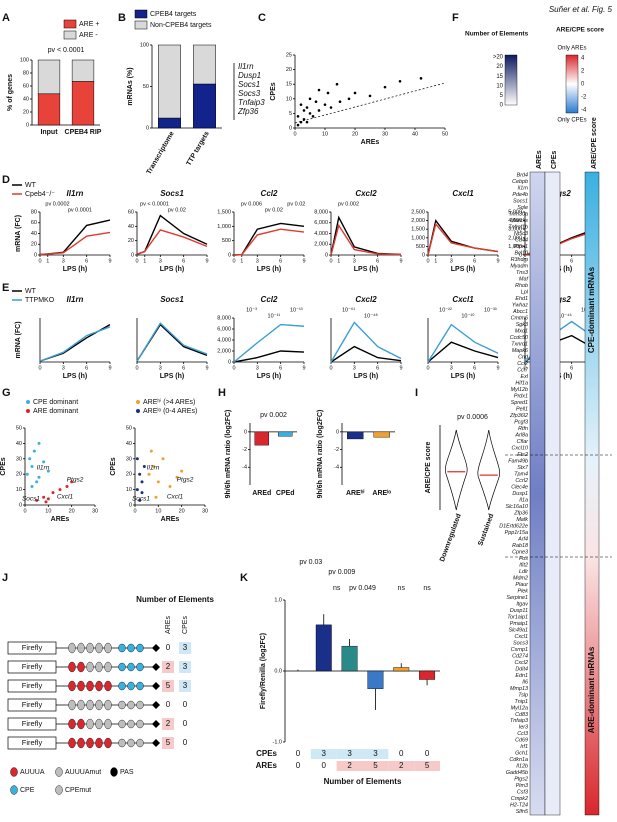 This screenshot has height=822, width=617. What do you see at coordinates (521, 585) in the screenshot?
I see `gene-label: Plaur` at bounding box center [521, 585].